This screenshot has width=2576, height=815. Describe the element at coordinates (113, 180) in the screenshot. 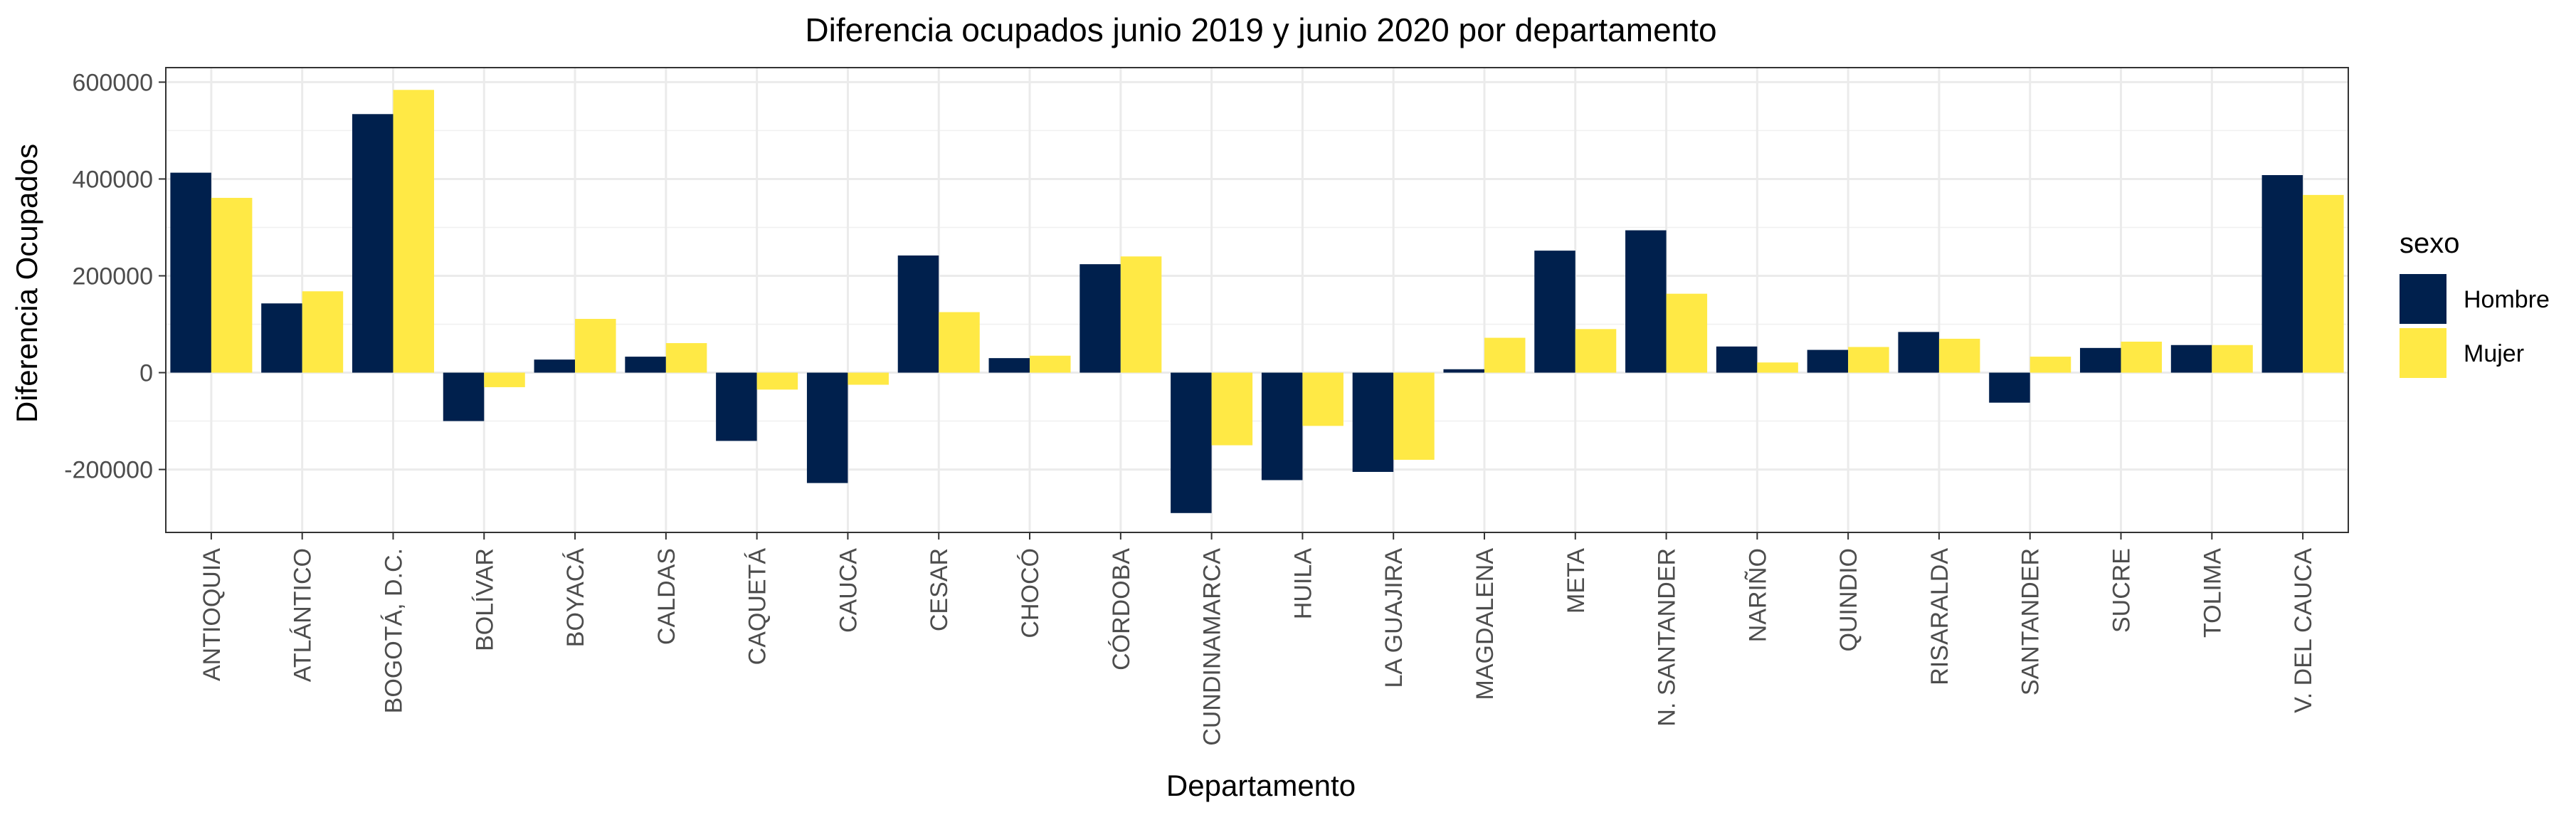

I see `y-tick-label: 400000` at that location.